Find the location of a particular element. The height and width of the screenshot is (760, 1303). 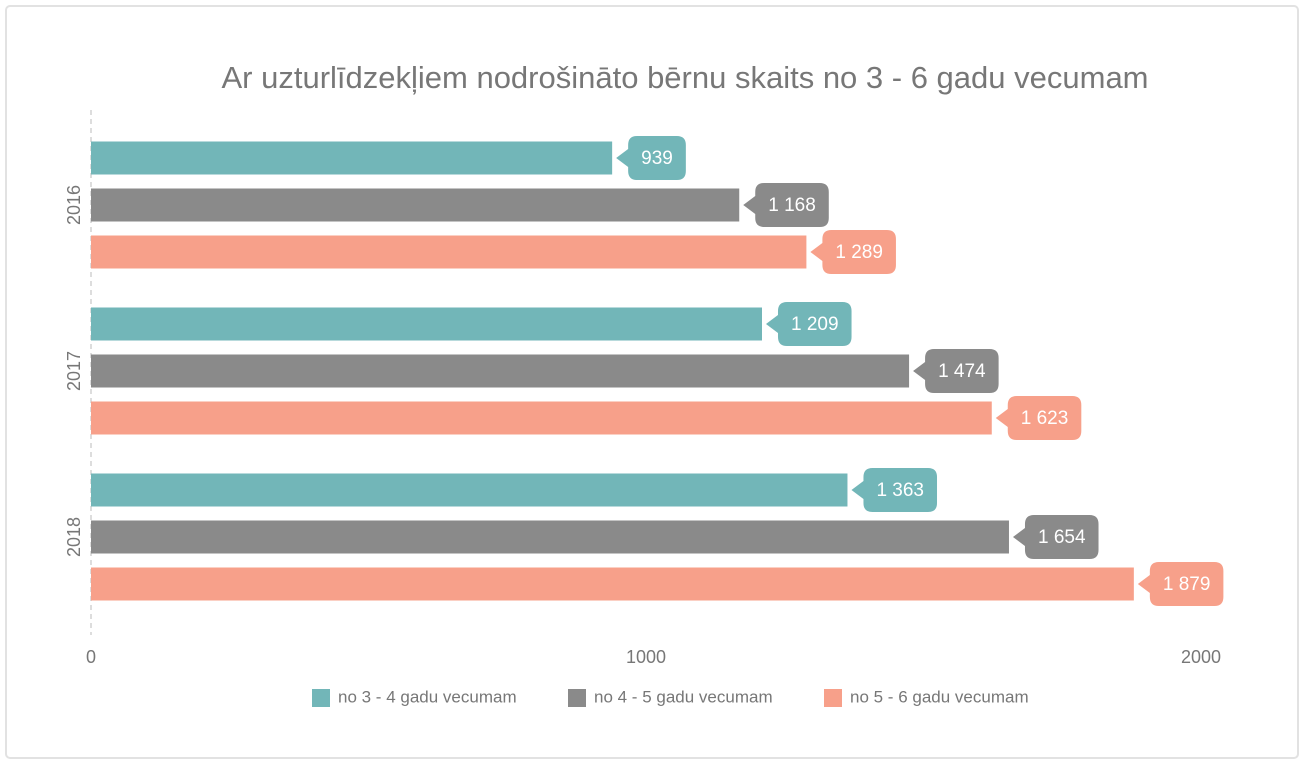

y-tick-label: 2017 is located at coordinates (74, 371).